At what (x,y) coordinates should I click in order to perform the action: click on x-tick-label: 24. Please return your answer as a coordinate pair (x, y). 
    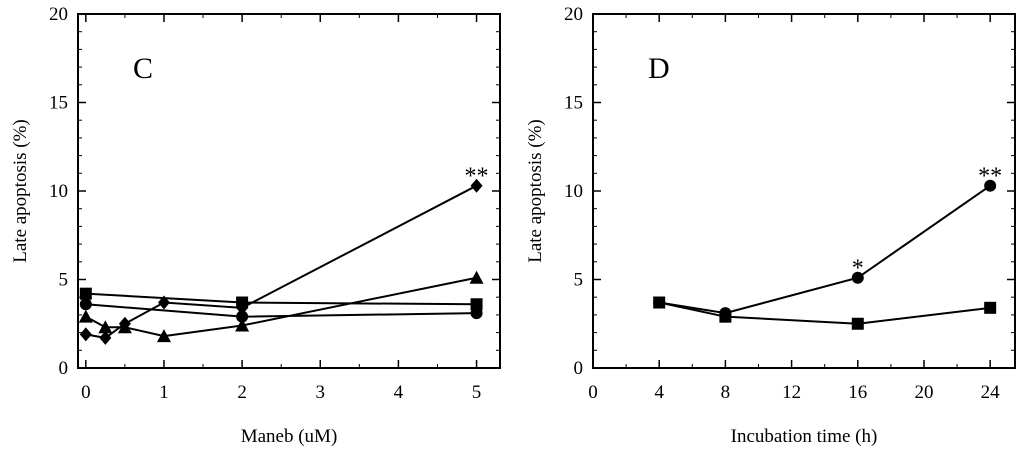
    Looking at the image, I should click on (991, 392).